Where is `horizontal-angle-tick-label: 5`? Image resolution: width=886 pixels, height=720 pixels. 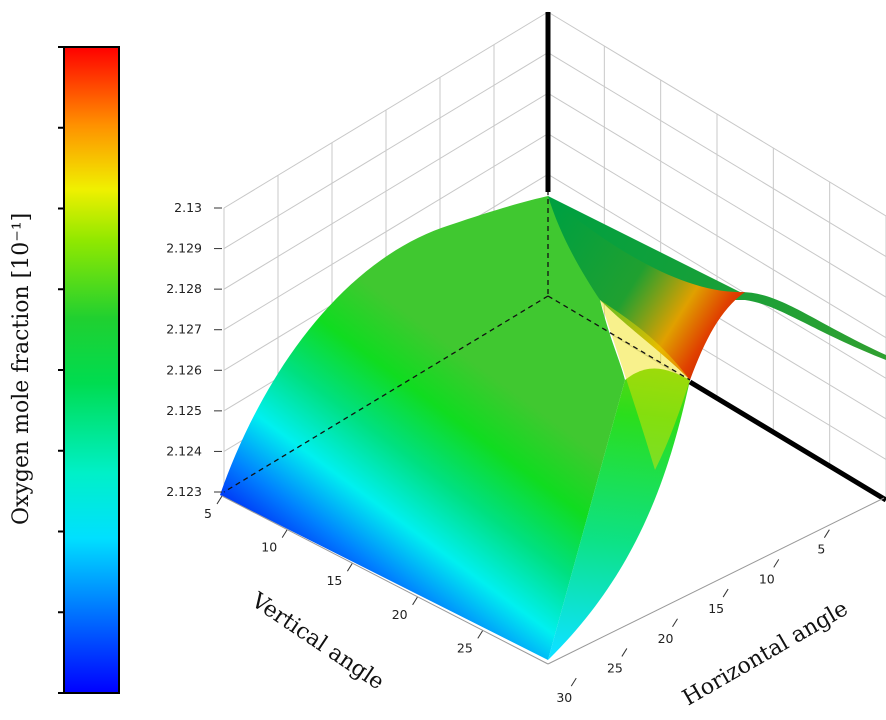
horizontal-angle-tick-label: 5 is located at coordinates (821, 549).